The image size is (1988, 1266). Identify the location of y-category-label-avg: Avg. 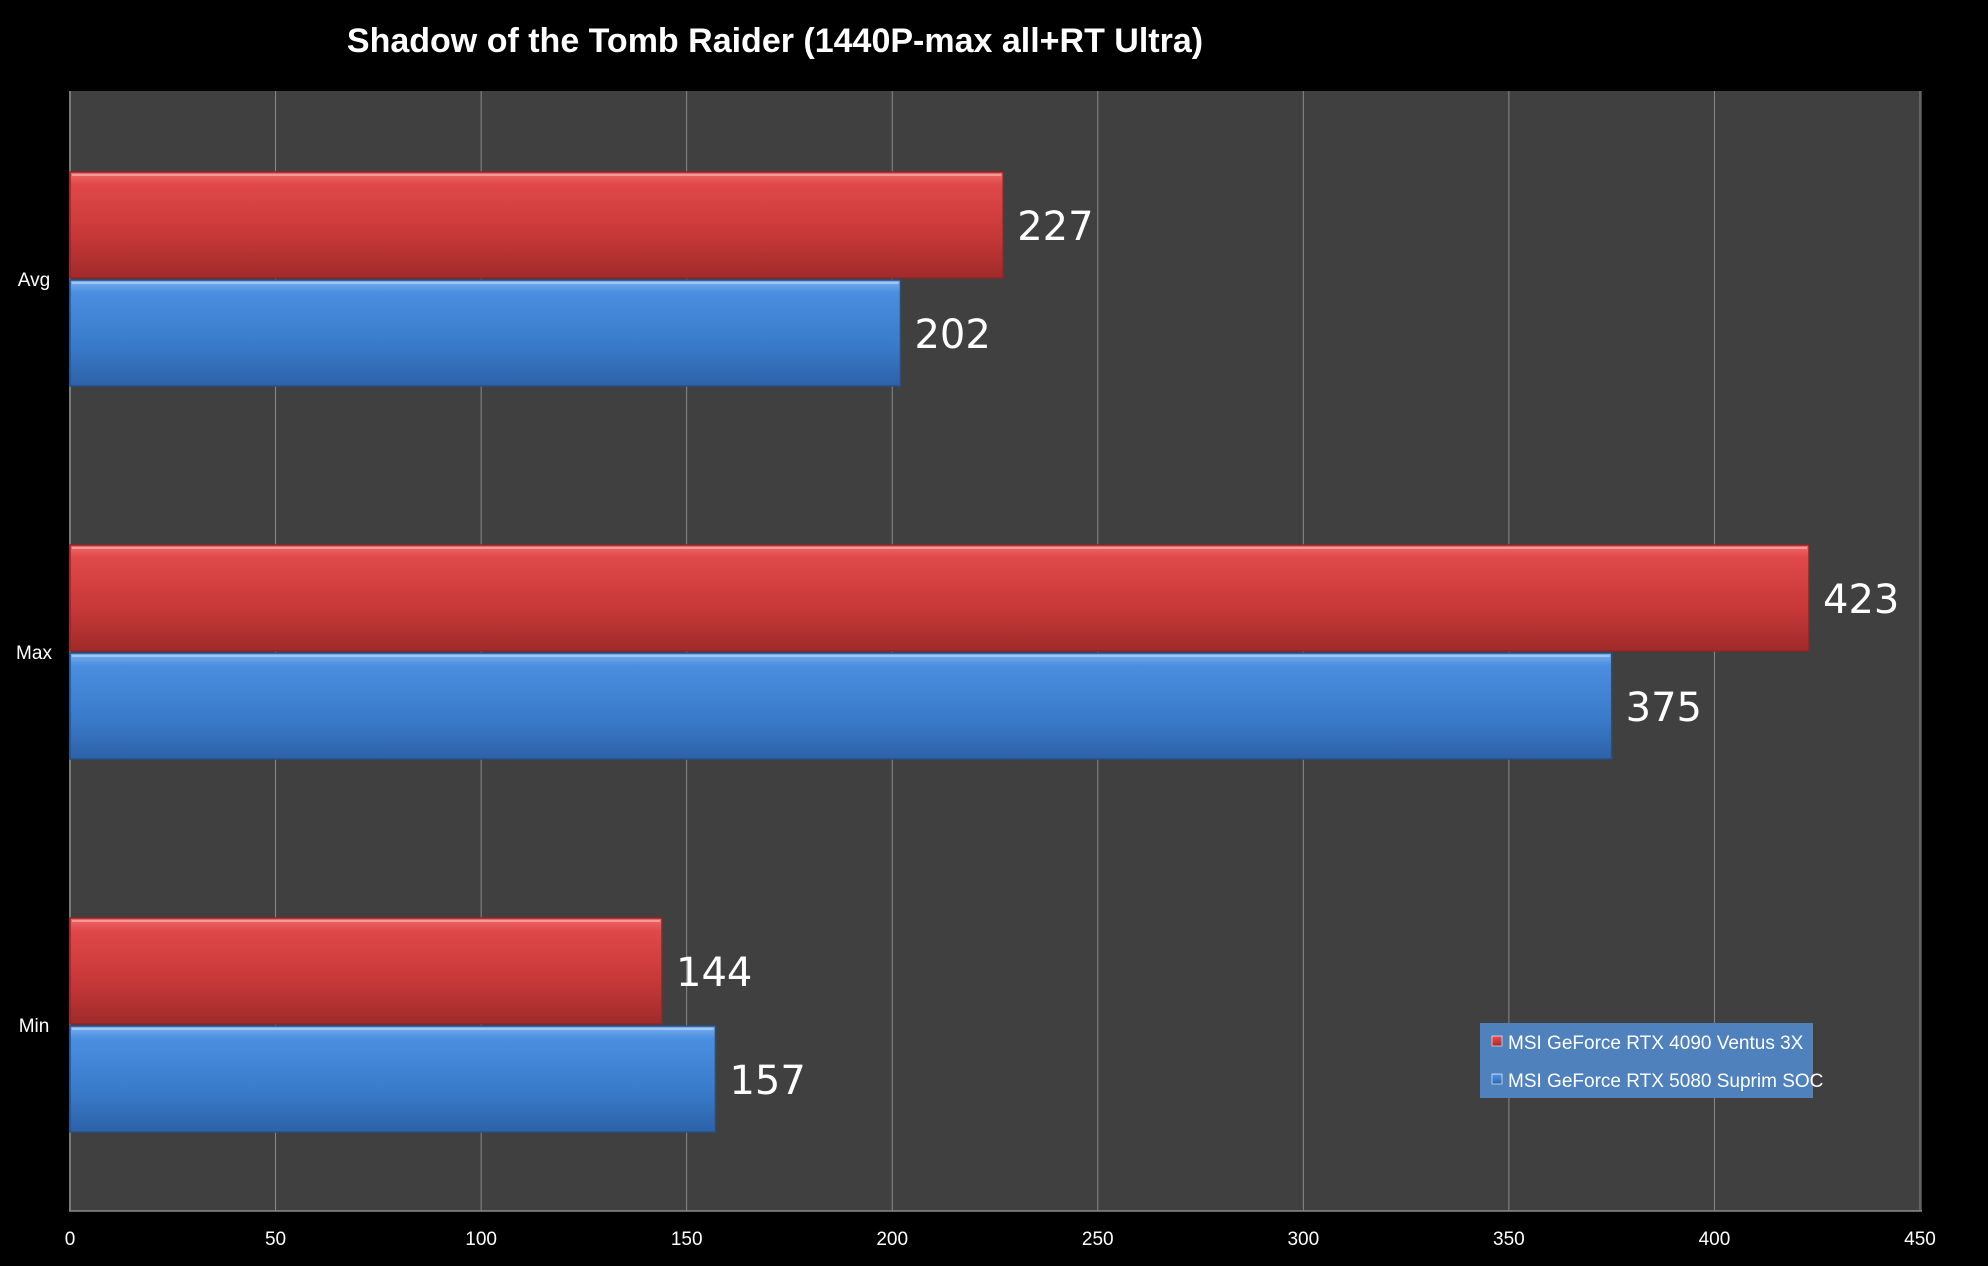
(34, 280).